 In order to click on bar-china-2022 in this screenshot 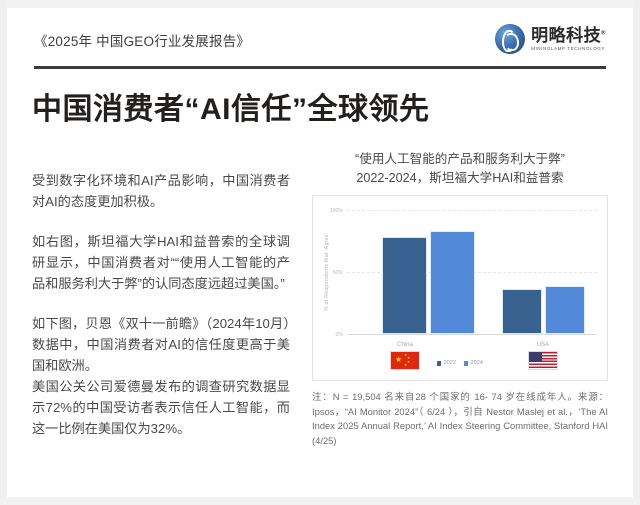, I will do `click(404, 285)`.